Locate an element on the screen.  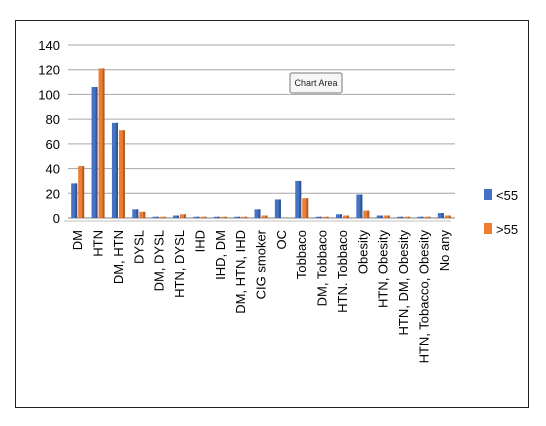
chart-area-tooltip: Chart Area is located at coordinates (316, 83).